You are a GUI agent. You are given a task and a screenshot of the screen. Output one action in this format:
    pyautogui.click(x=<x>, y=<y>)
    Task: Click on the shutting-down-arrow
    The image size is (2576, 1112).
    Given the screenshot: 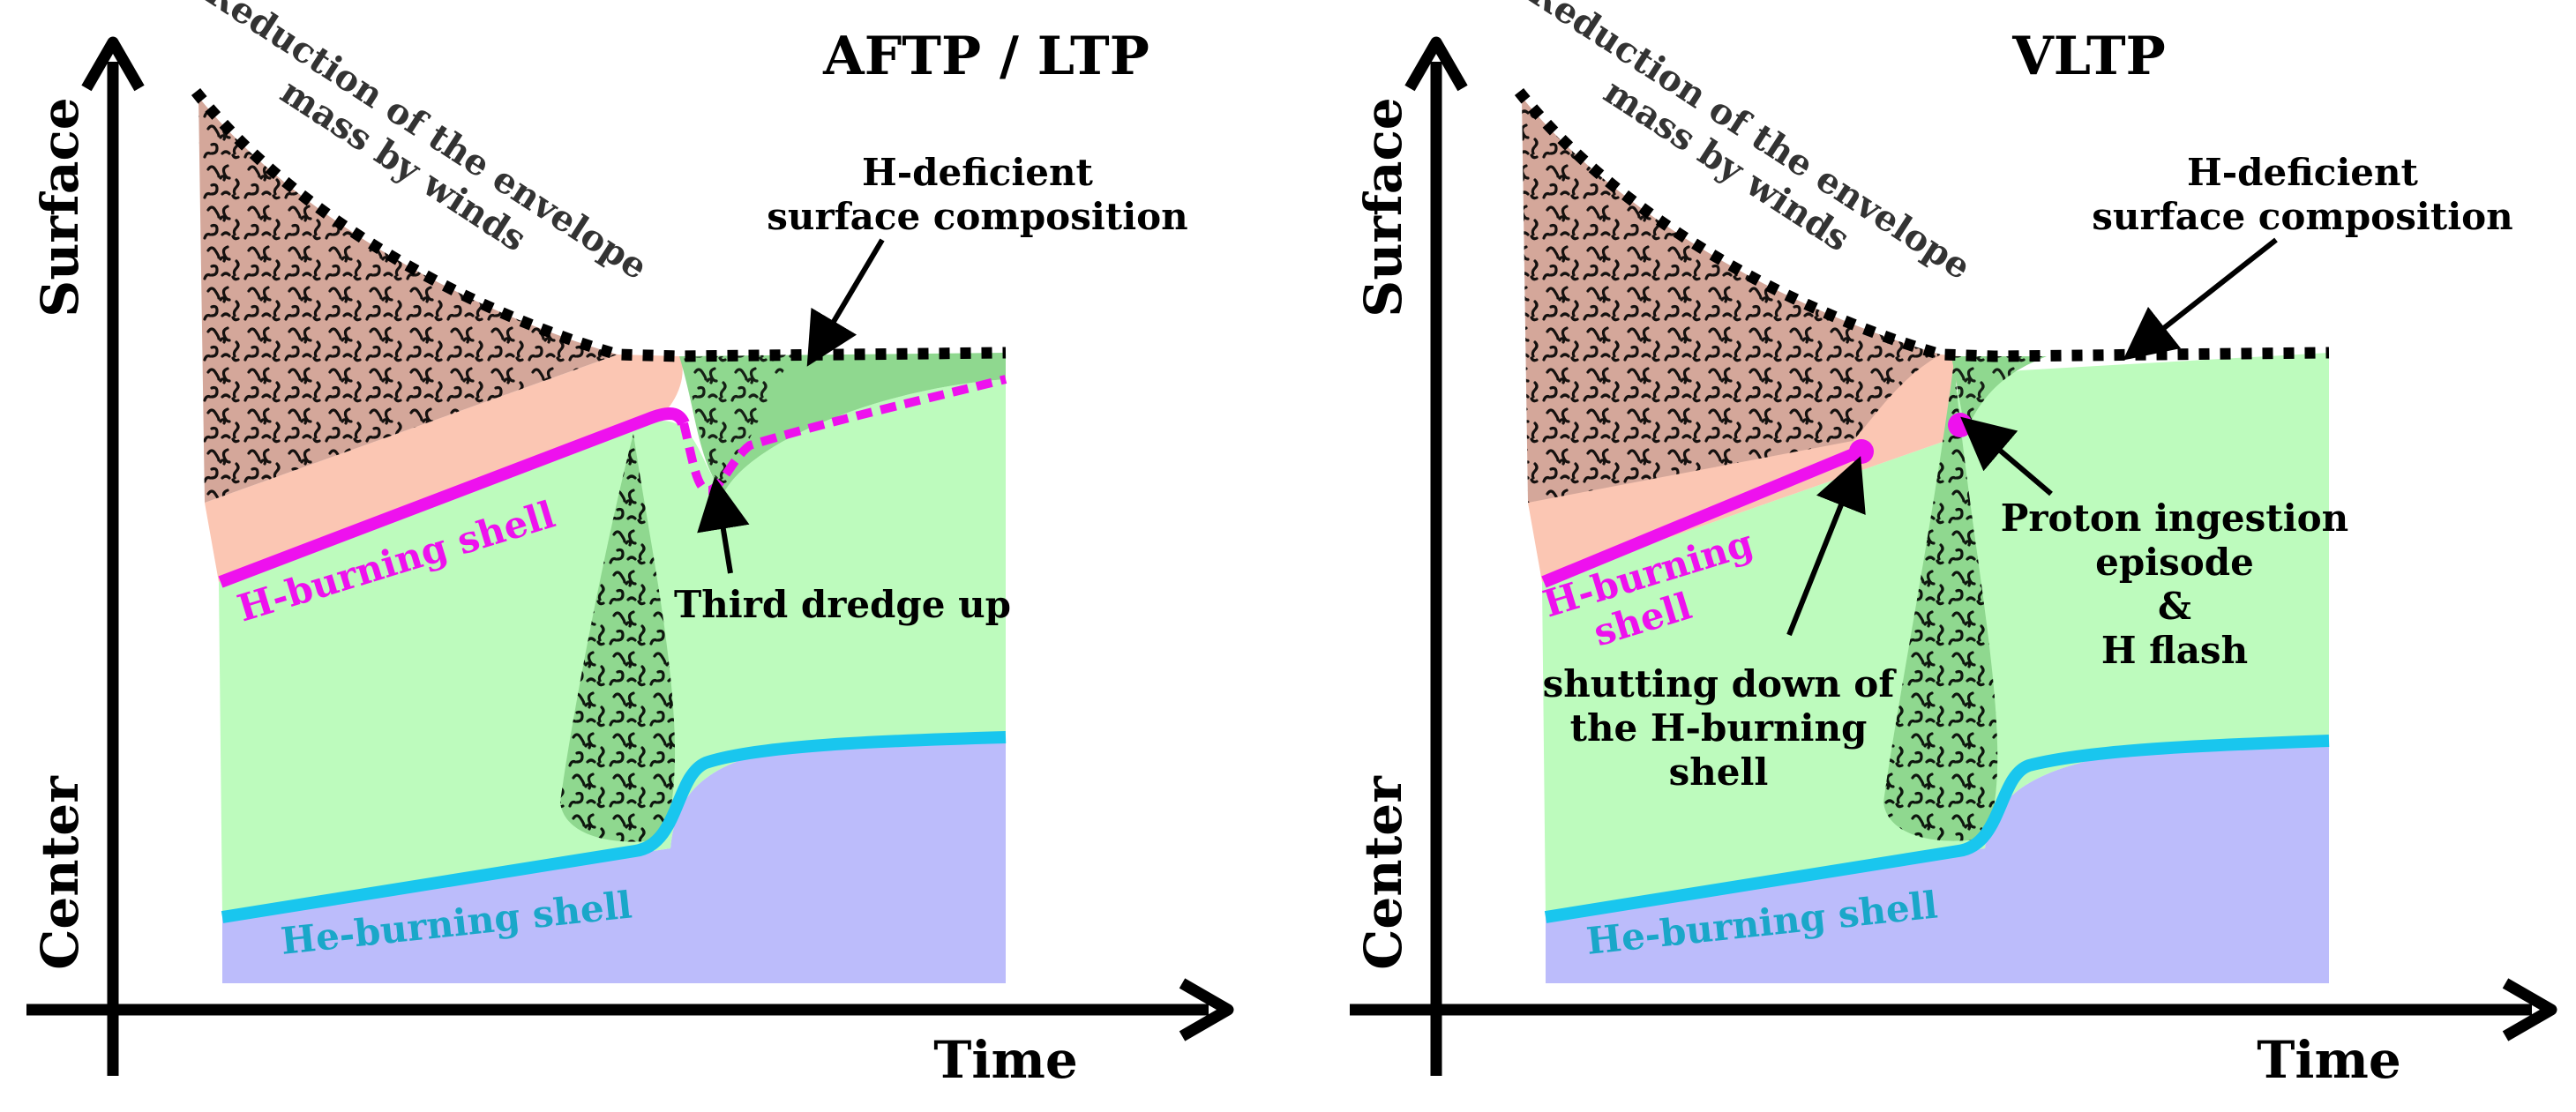 What is the action you would take?
    pyautogui.click(x=1826, y=546)
    